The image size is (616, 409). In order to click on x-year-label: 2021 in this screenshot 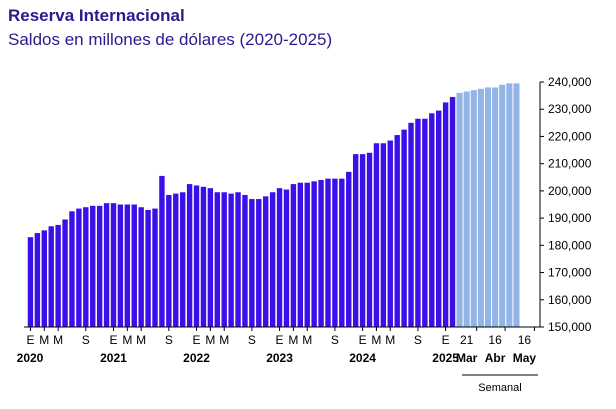, I will do `click(113, 358)`.